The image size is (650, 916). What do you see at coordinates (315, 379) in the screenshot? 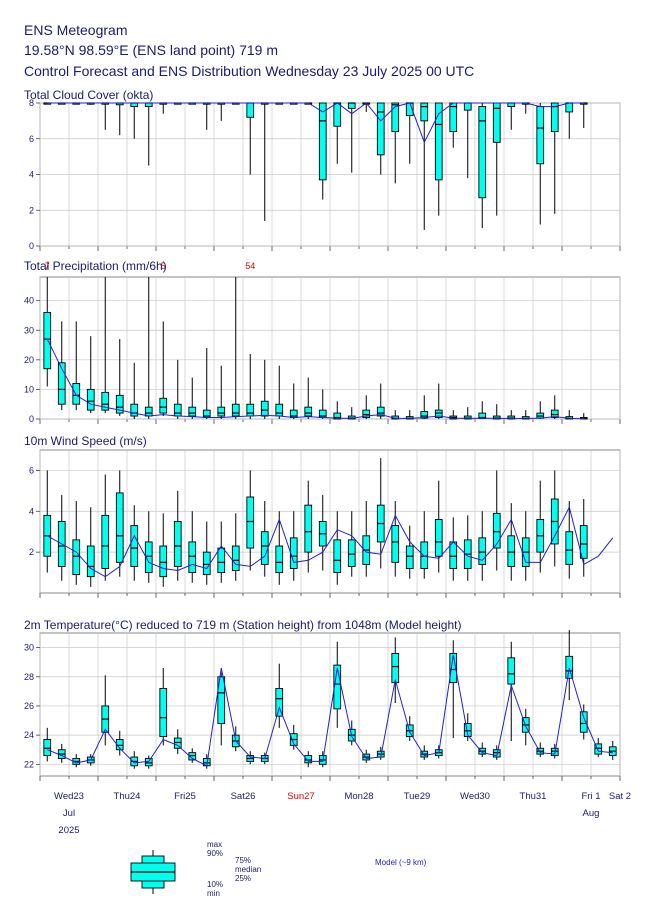
I see `model-line` at bounding box center [315, 379].